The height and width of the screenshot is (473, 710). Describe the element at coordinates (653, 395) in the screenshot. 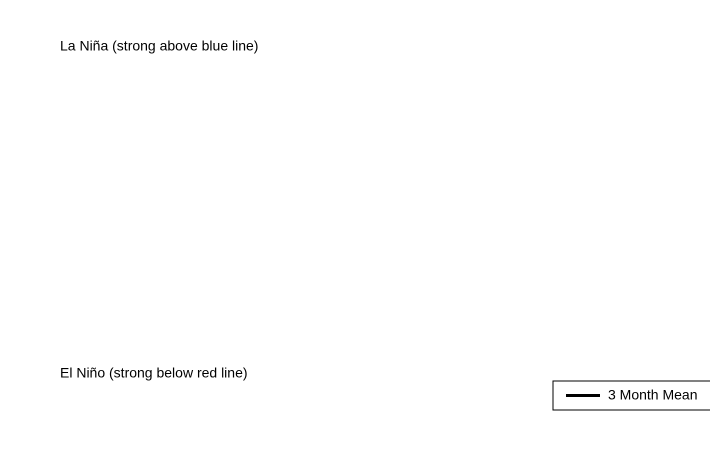

I see `legend-label: 3 Month Mean` at that location.